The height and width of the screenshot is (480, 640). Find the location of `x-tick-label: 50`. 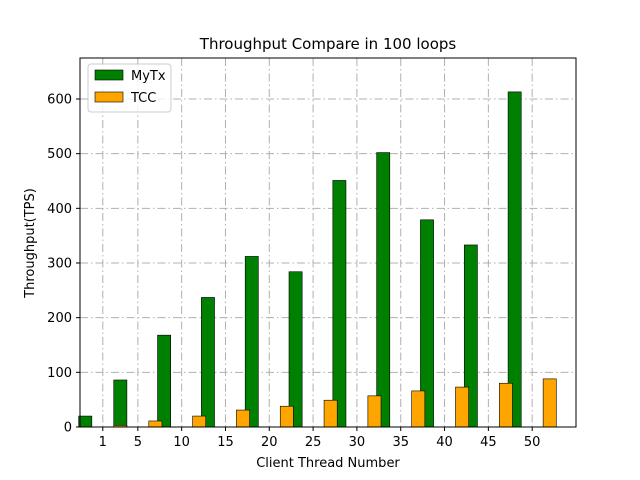

x-tick-label: 50 is located at coordinates (532, 442).